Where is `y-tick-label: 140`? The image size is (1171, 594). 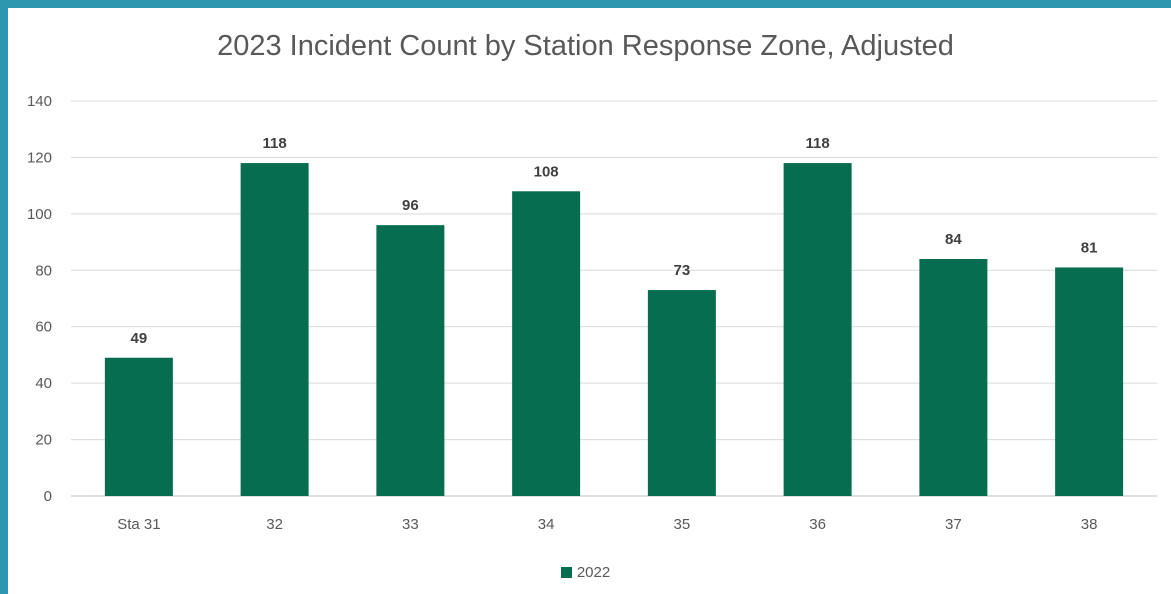 y-tick-label: 140 is located at coordinates (39, 101).